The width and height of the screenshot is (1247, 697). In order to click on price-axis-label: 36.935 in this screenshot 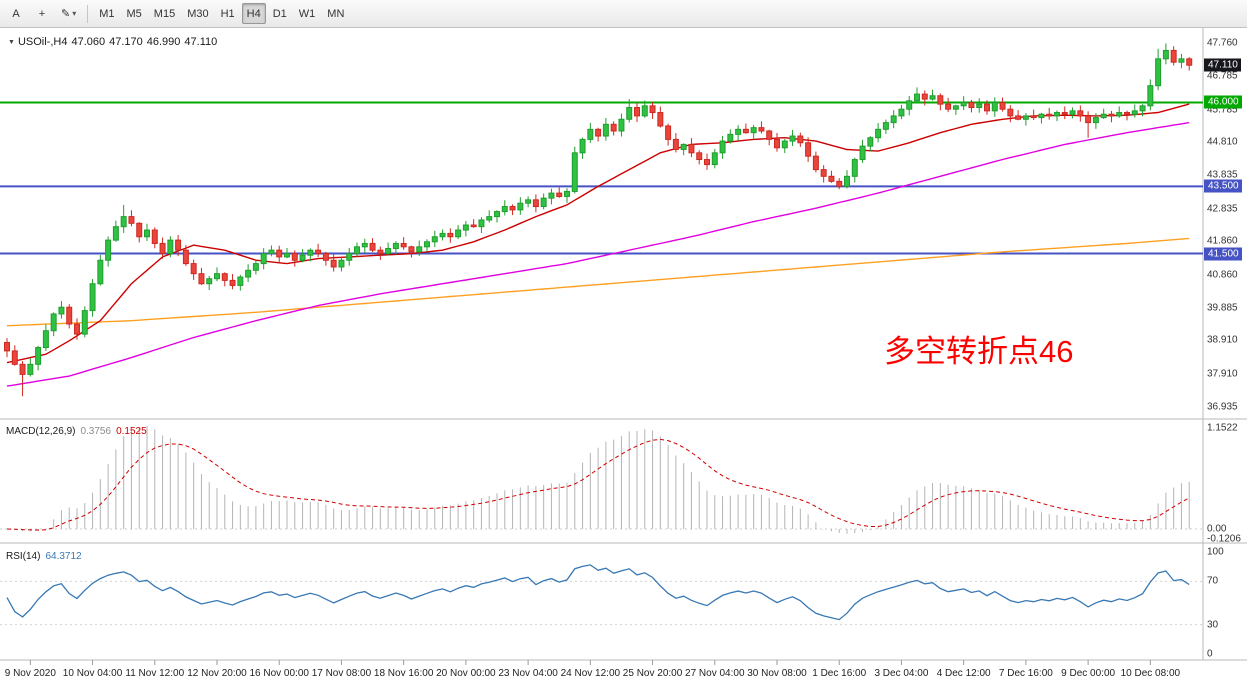, I will do `click(1222, 407)`.